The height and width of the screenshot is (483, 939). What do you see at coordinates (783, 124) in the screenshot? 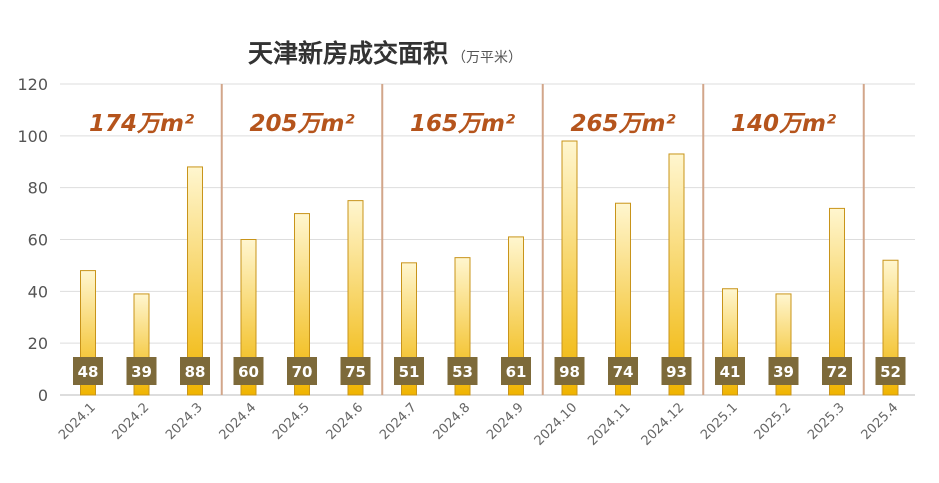
I see `quarter-total-label: 140万m²` at bounding box center [783, 124].